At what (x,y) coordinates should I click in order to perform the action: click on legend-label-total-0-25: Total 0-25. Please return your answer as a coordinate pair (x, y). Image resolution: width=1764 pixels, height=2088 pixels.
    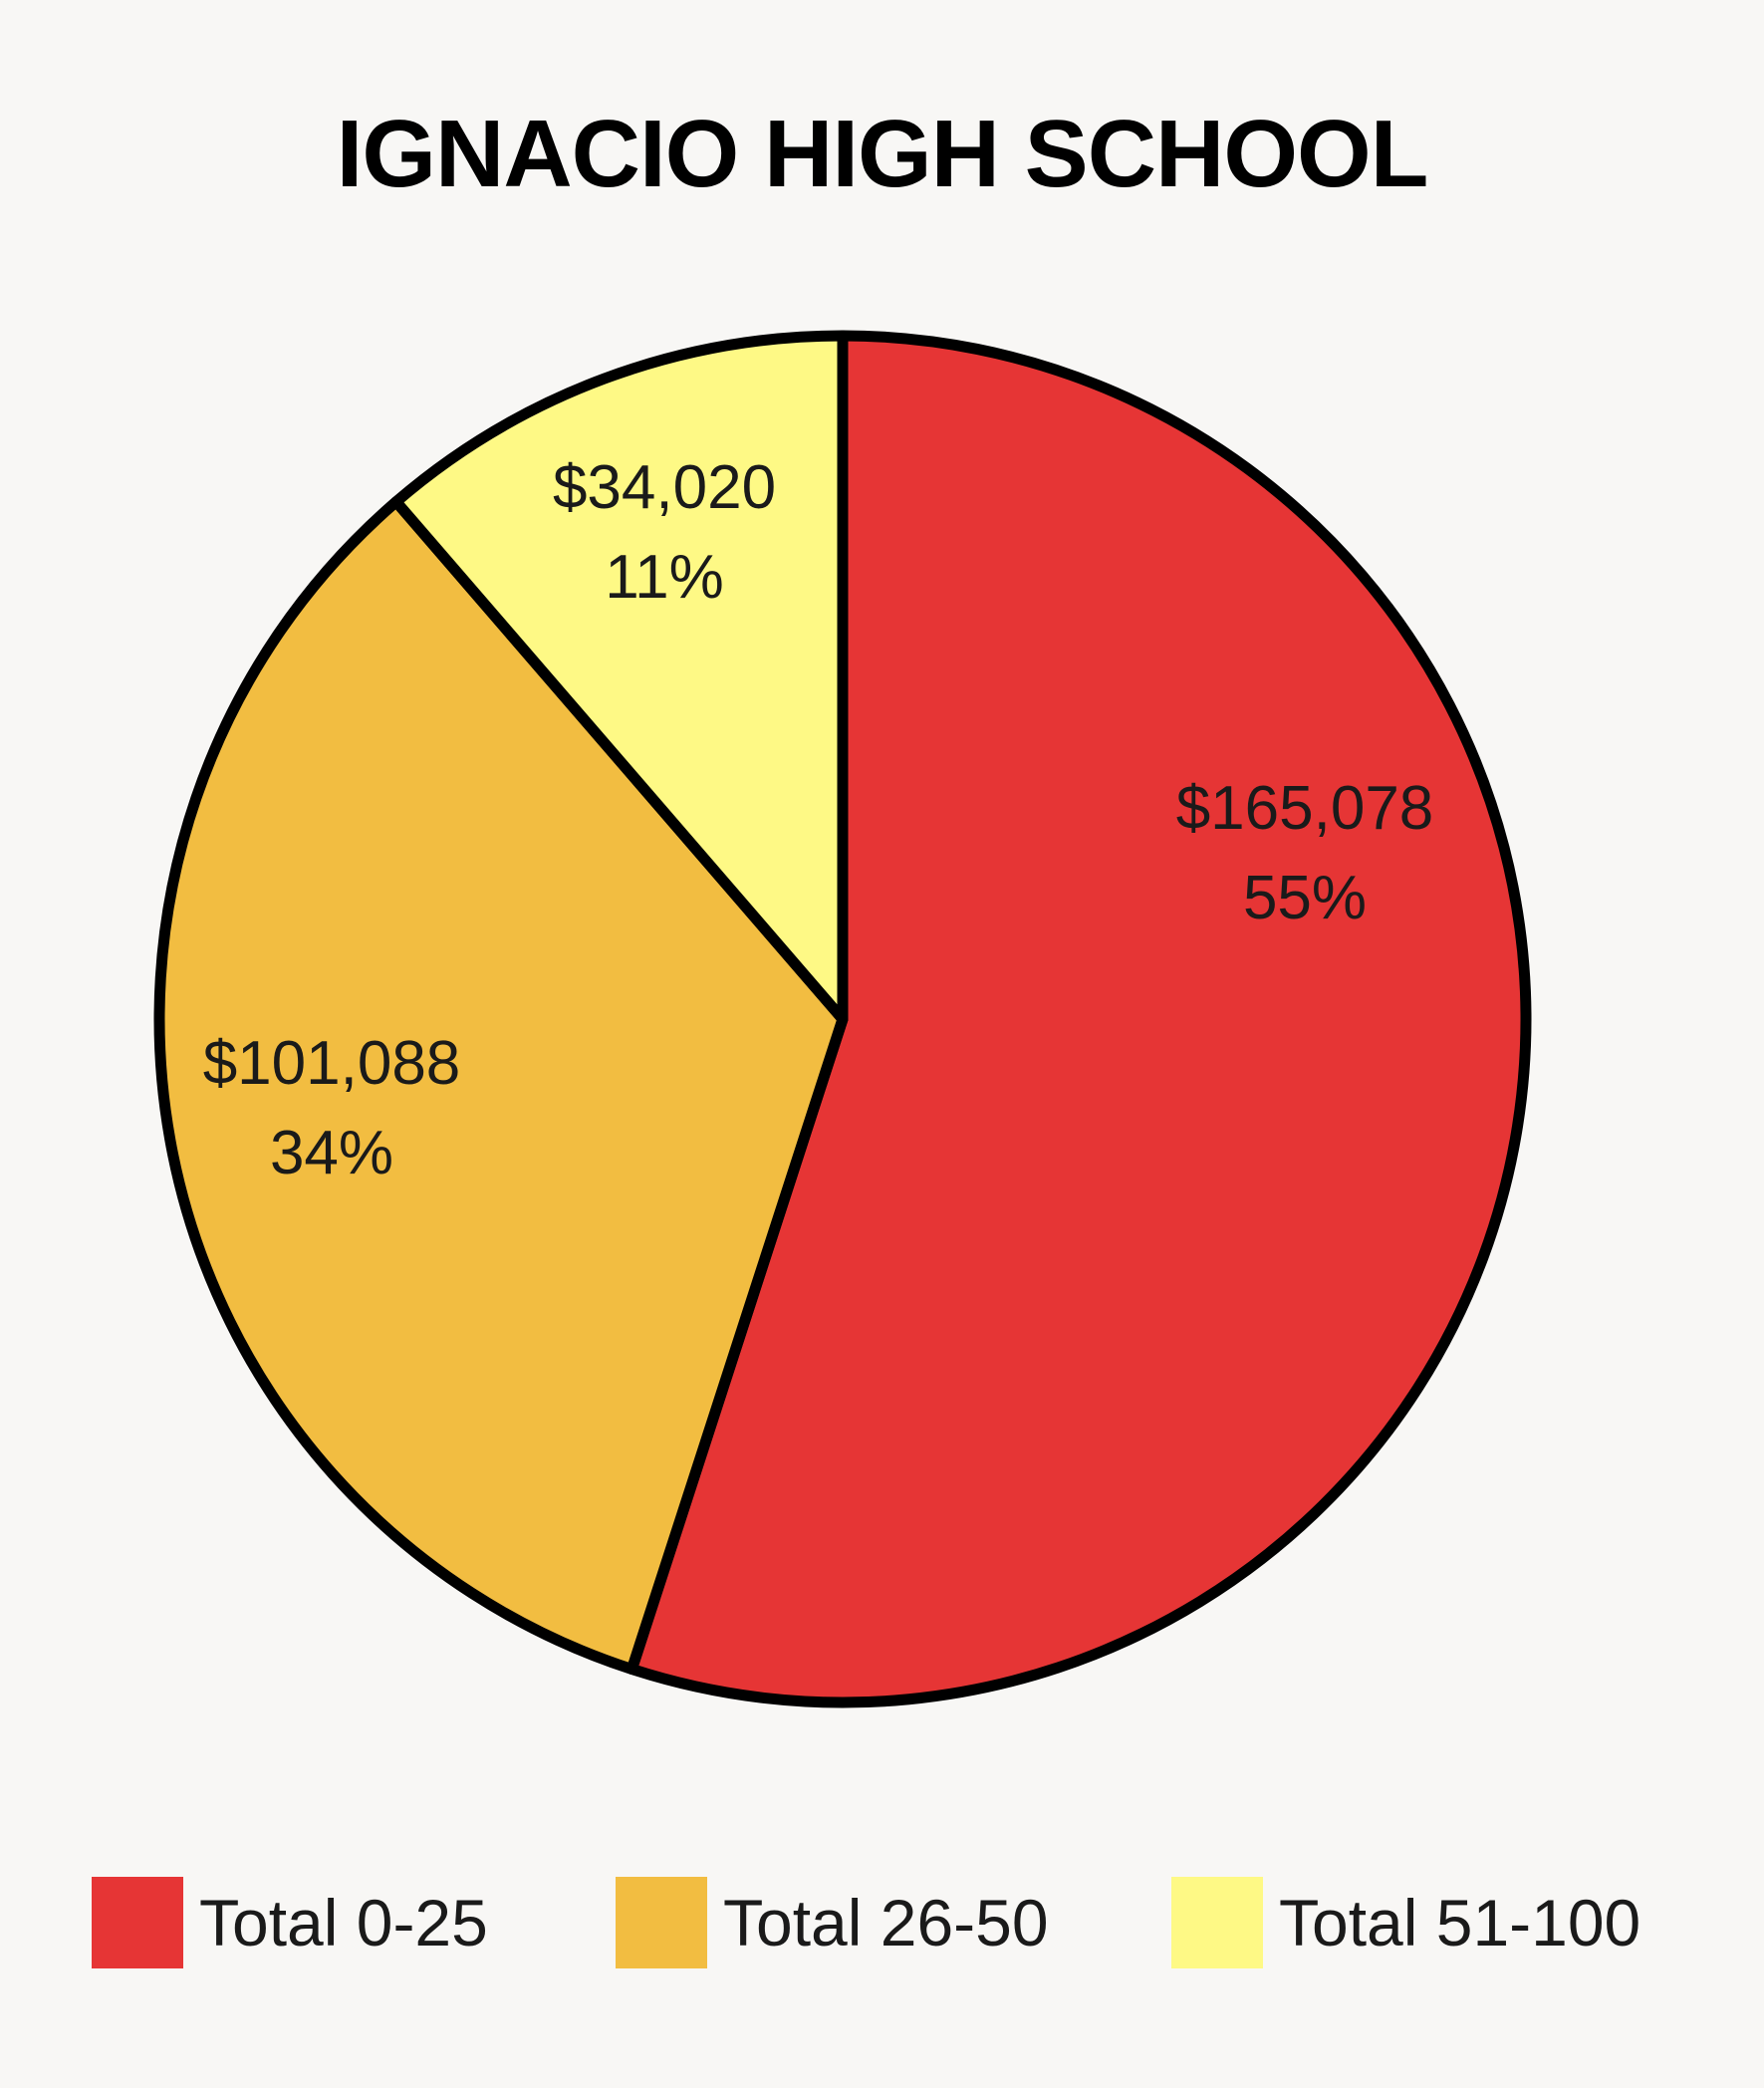
    Looking at the image, I should click on (343, 1923).